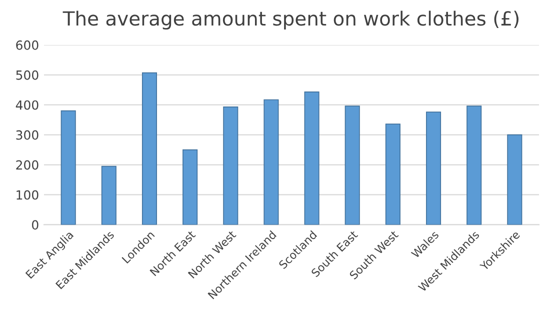  I want to click on y-tick-label: 400, so click(27, 105).